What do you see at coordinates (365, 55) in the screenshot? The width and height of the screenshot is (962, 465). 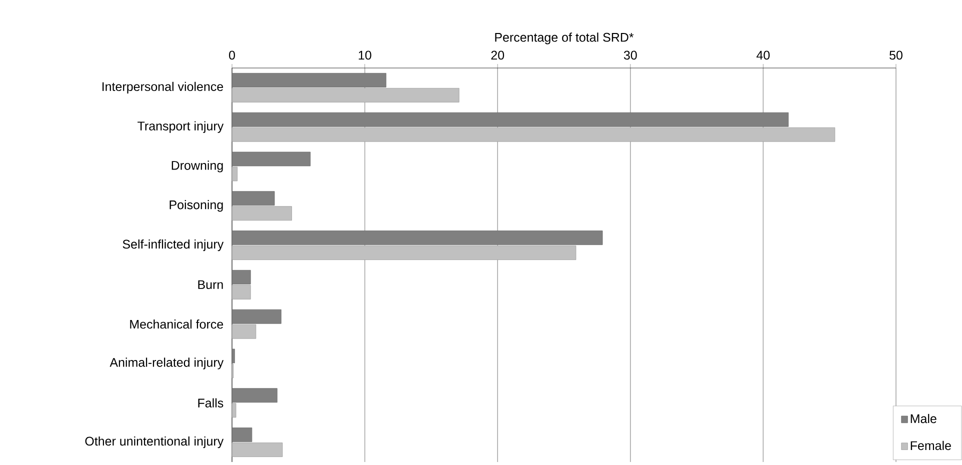 I see `x-tick-label: 10` at bounding box center [365, 55].